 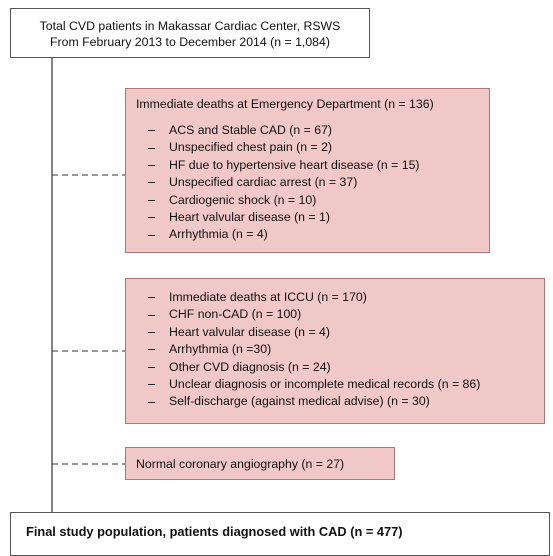 What do you see at coordinates (250, 366) in the screenshot?
I see `item-text: Other CVD diagnosis (n = 24)` at bounding box center [250, 366].